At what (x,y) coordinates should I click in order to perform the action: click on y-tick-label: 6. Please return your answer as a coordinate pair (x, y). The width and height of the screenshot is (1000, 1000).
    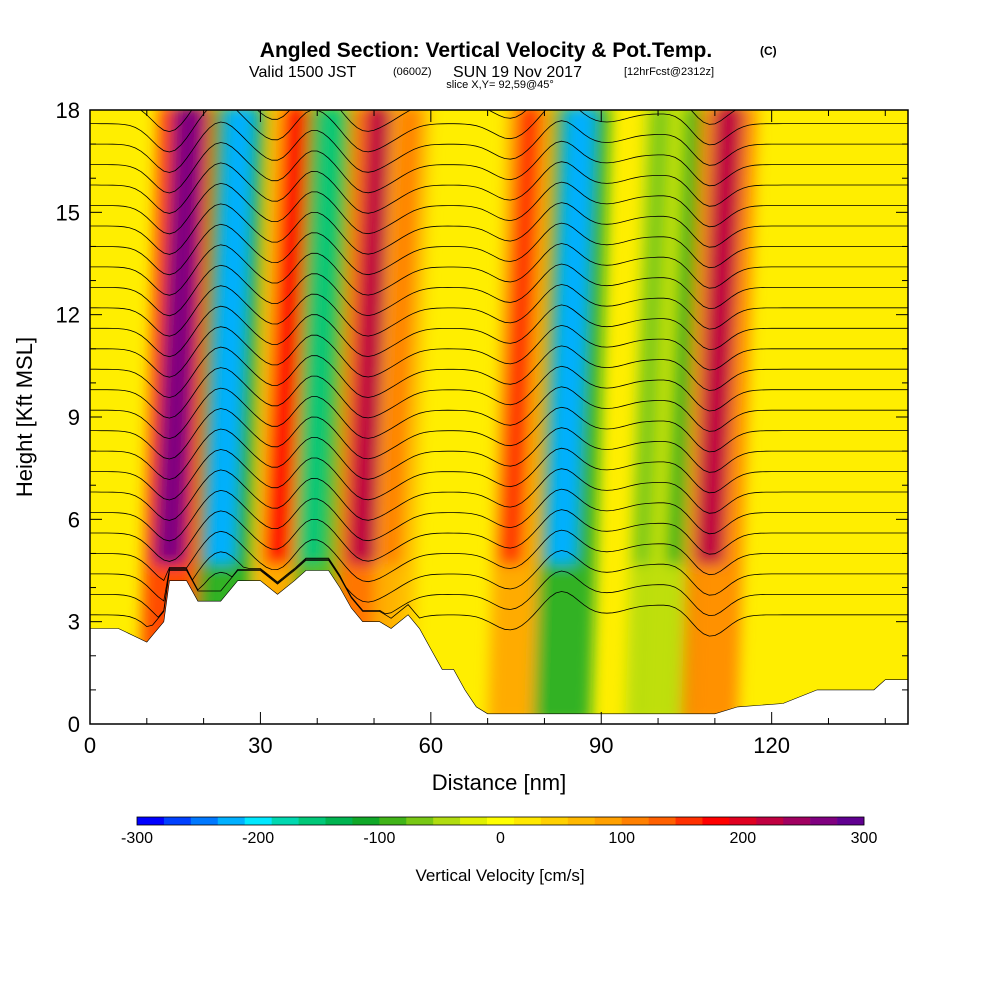
    Looking at the image, I should click on (74, 519).